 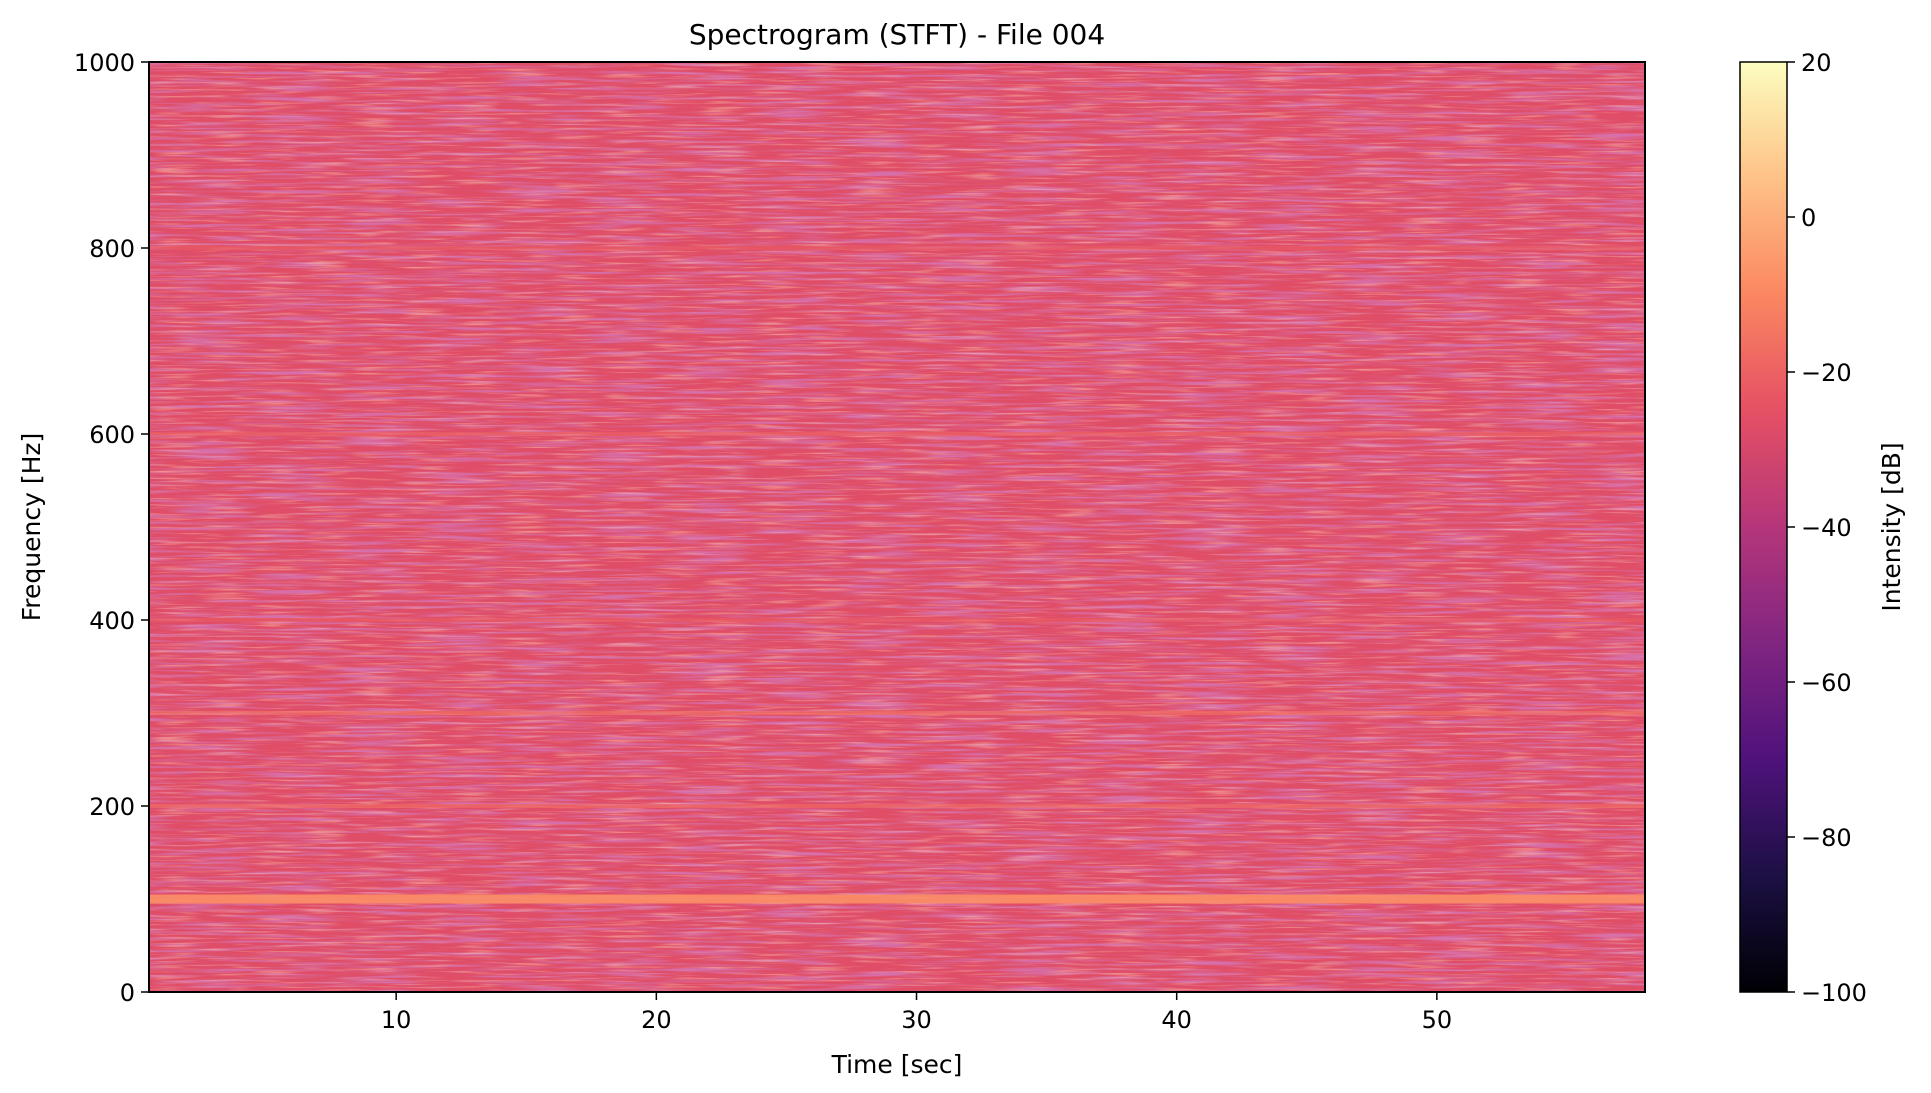 What do you see at coordinates (112, 807) in the screenshot?
I see `y-tick-label: 200` at bounding box center [112, 807].